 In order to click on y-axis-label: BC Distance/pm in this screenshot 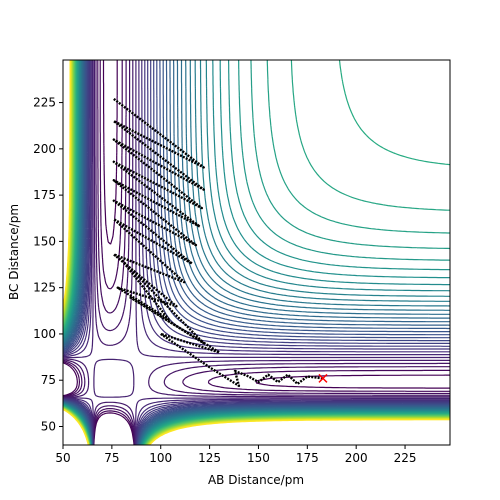, I will do `click(14, 252)`.